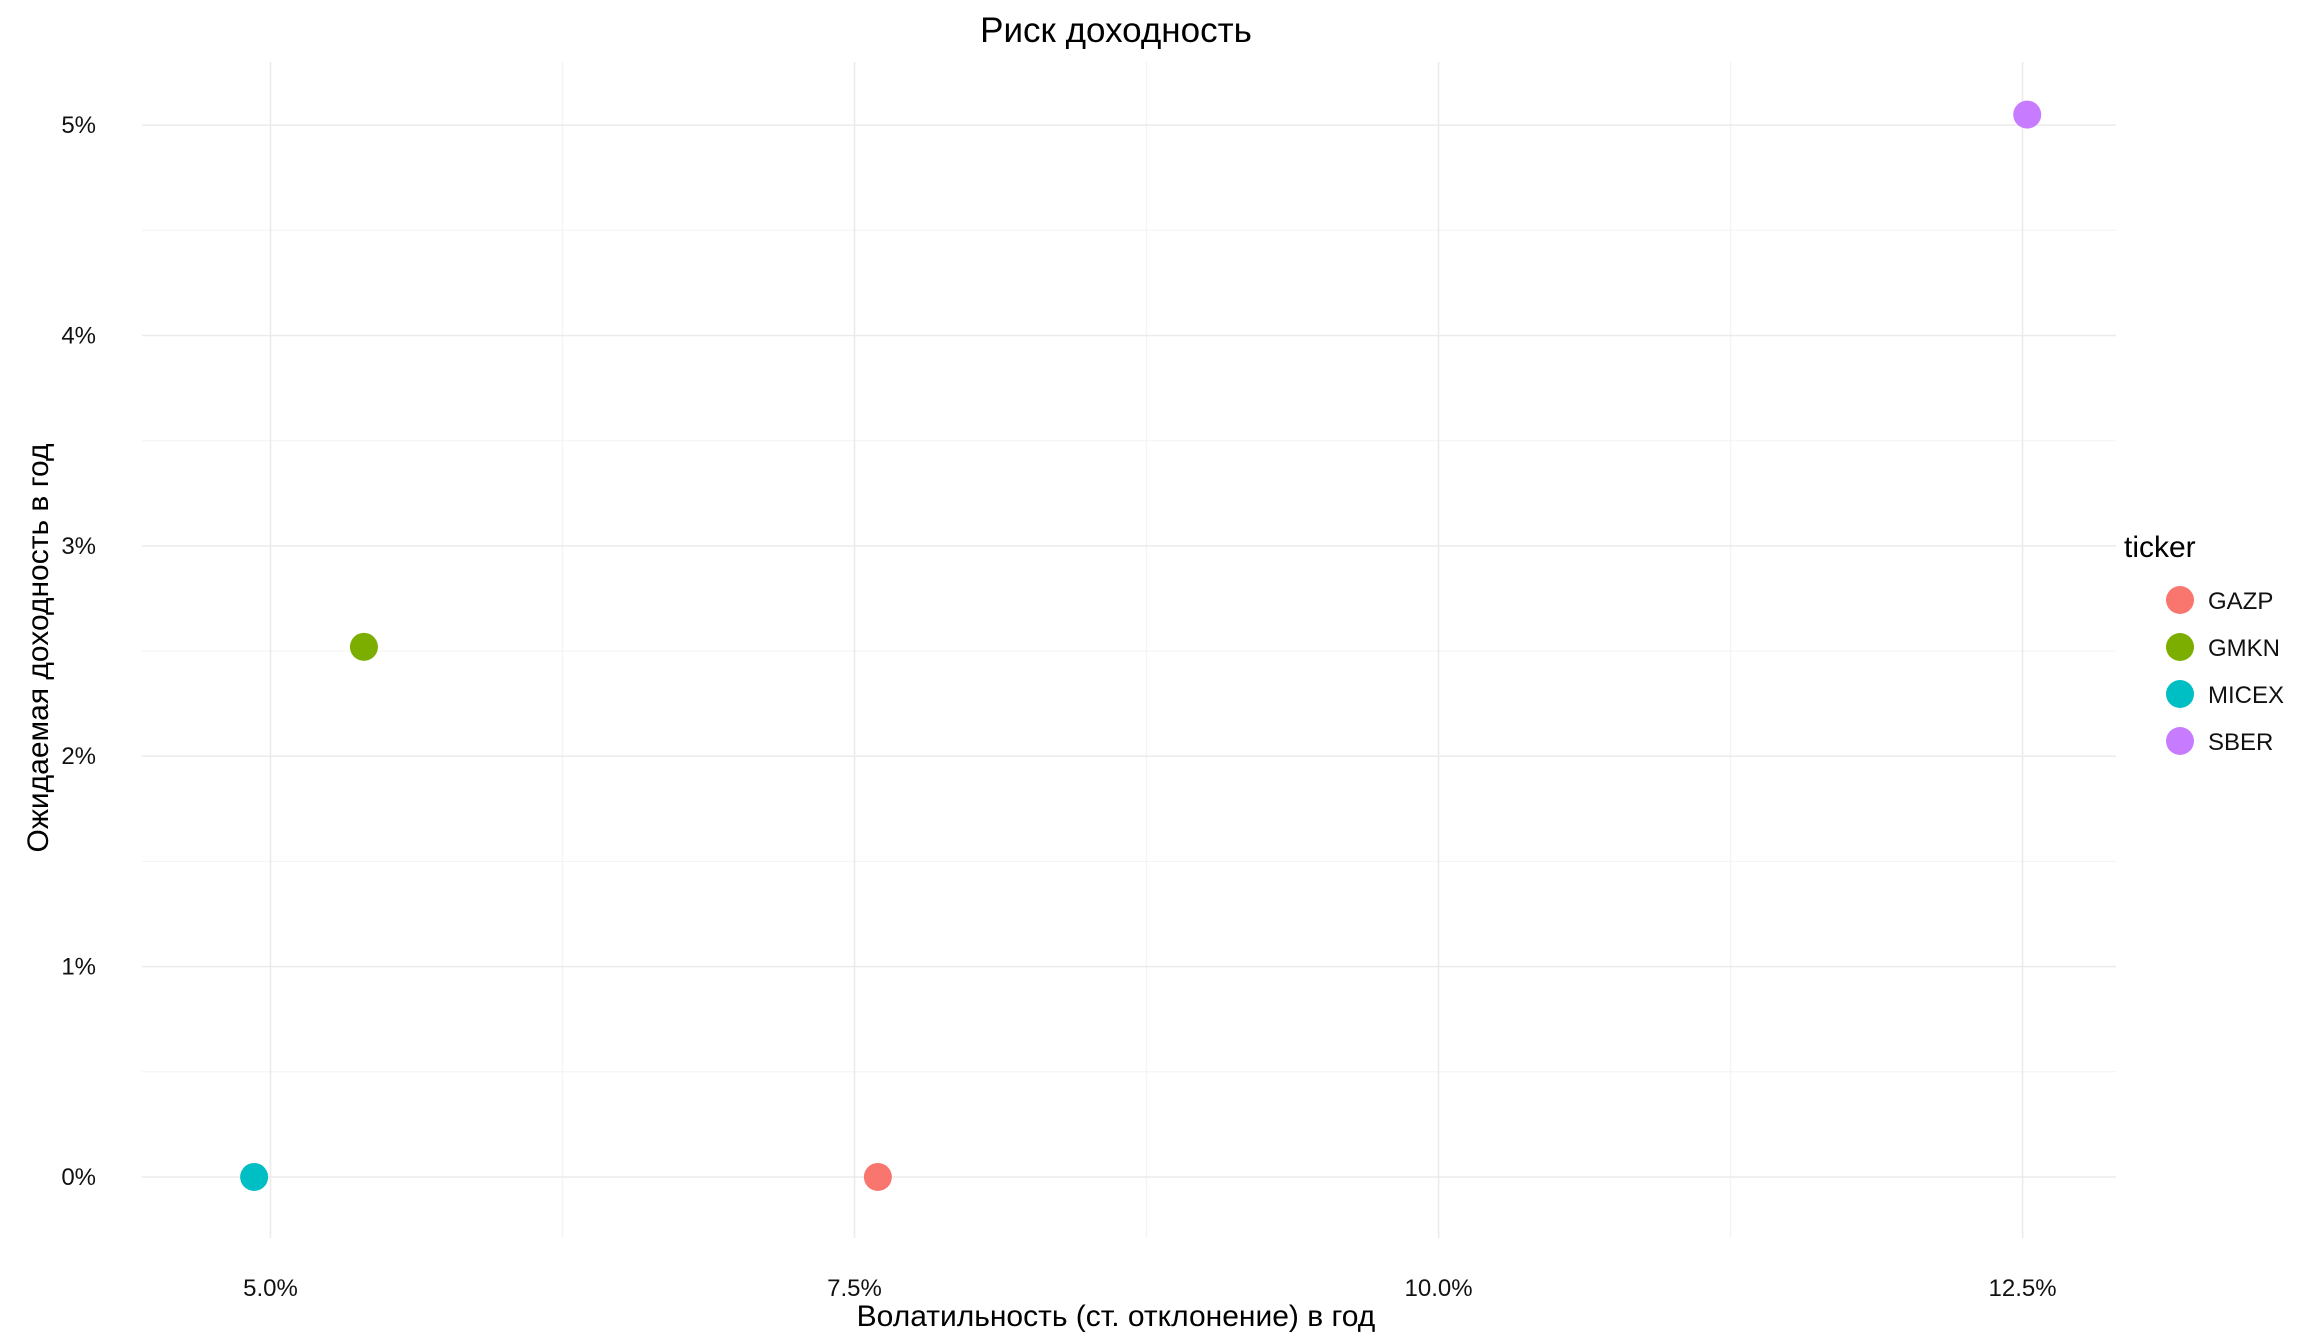 The image size is (2304, 1344). I want to click on y-tick-label: 3%, so click(78, 546).